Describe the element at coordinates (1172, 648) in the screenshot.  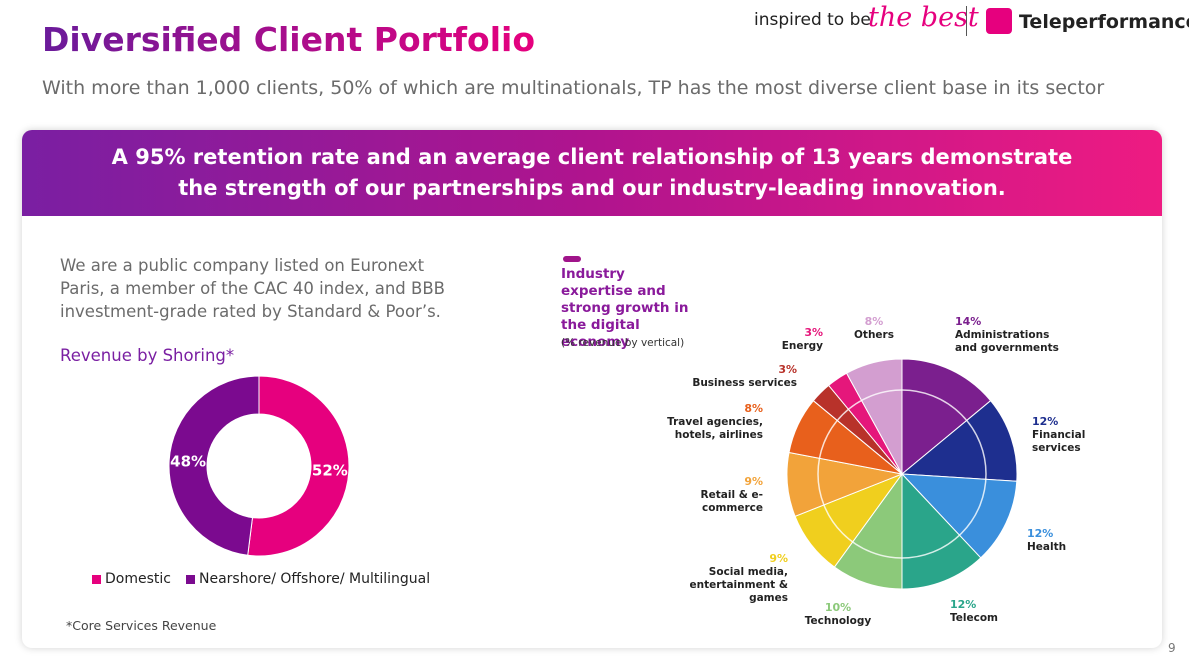
I see `page-number: 9` at that location.